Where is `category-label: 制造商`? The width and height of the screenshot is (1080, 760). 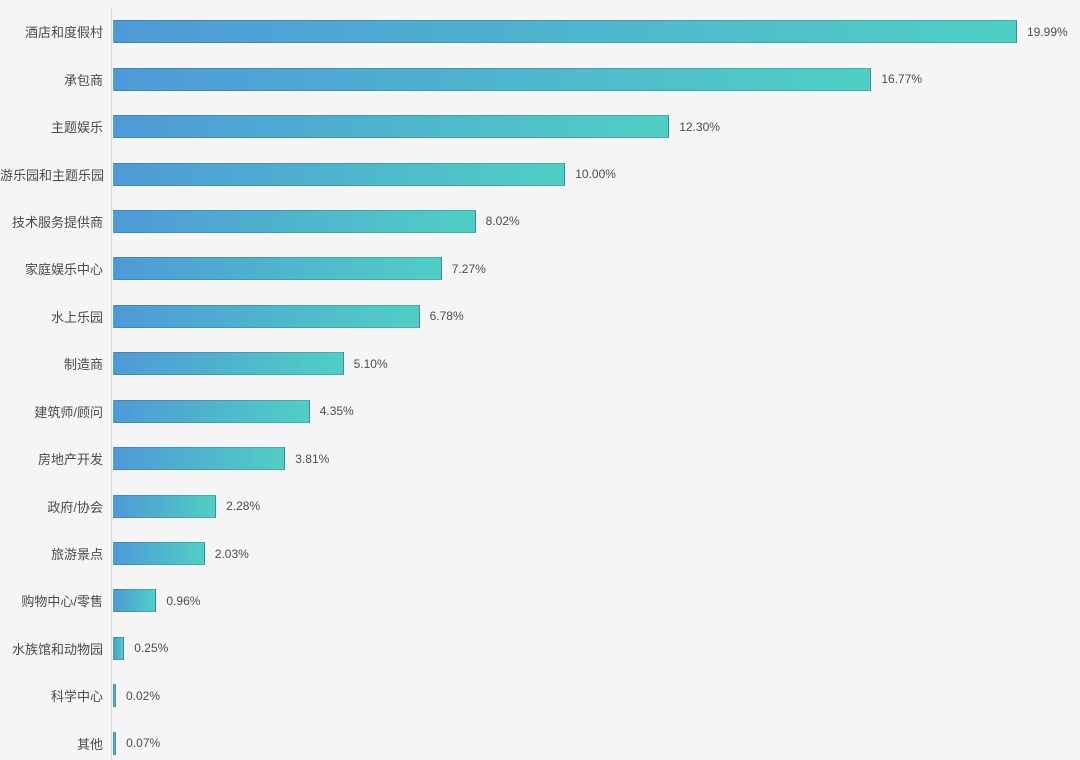 category-label: 制造商 is located at coordinates (83, 365).